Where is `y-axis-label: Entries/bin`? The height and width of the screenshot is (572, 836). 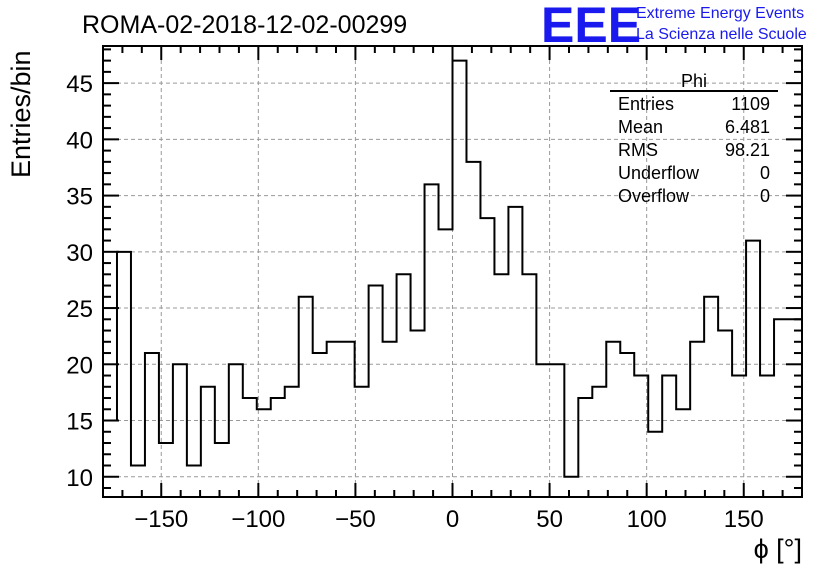
y-axis-label: Entries/bin is located at coordinates (21, 114).